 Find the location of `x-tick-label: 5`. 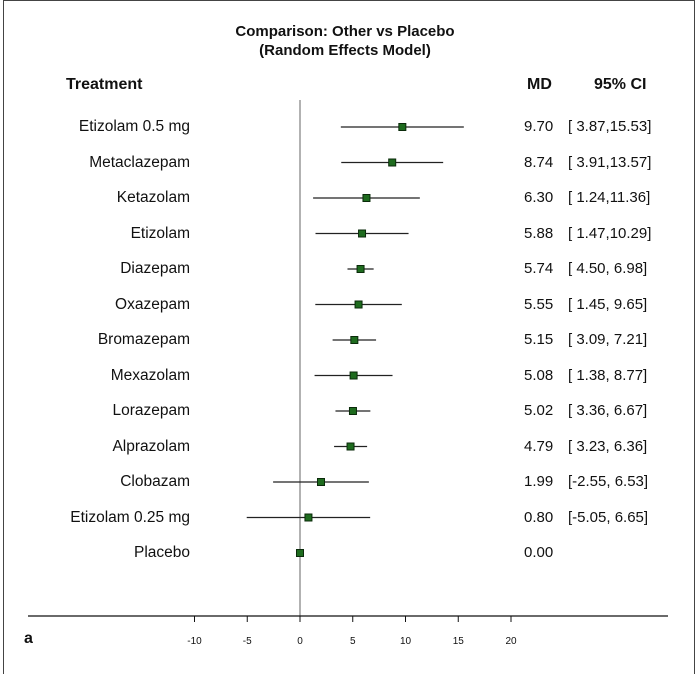

x-tick-label: 5 is located at coordinates (352, 641).